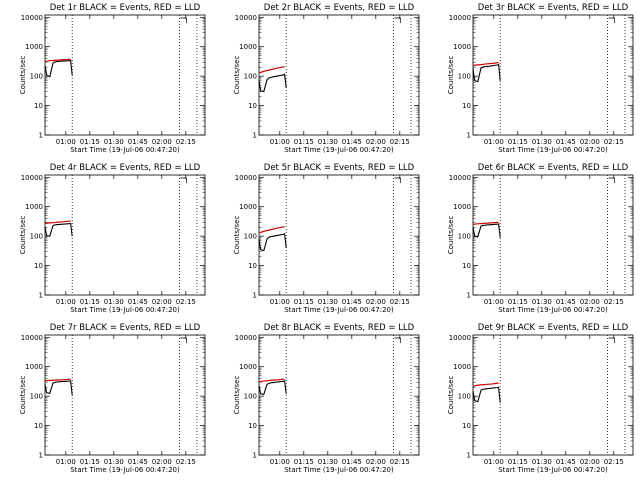  Describe the element at coordinates (339, 328) in the screenshot. I see `chart-title: Det 8r BLACK = Events, RED = LLD` at that location.